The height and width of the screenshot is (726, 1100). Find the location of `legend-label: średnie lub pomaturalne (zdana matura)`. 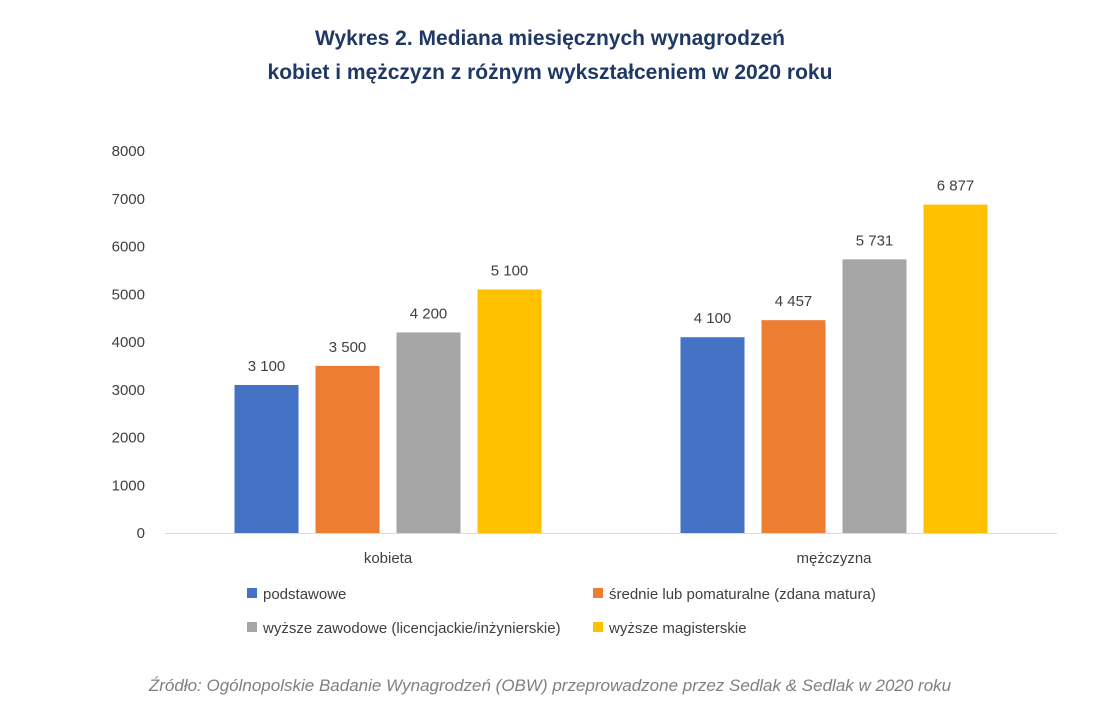

legend-label: średnie lub pomaturalne (zdana matura) is located at coordinates (742, 594).